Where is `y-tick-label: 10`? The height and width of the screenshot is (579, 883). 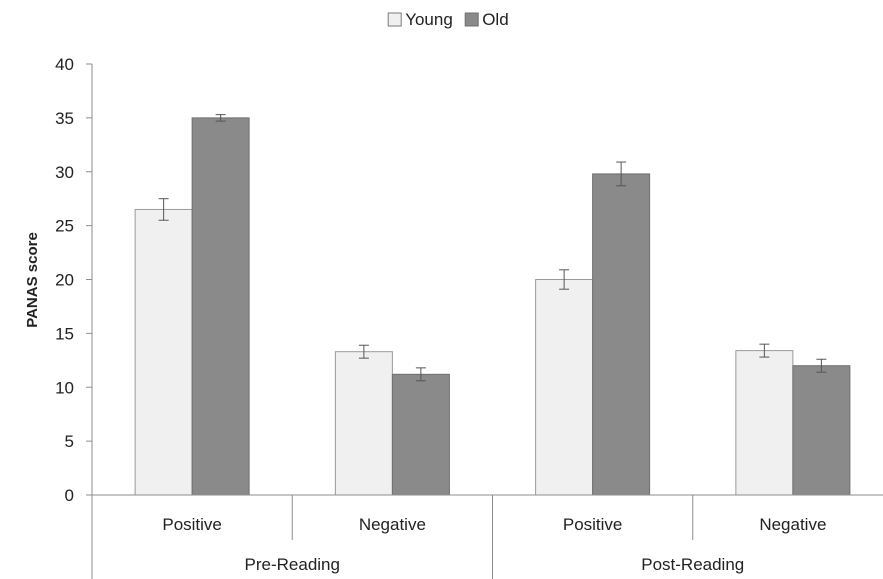
y-tick-label: 10 is located at coordinates (64, 387).